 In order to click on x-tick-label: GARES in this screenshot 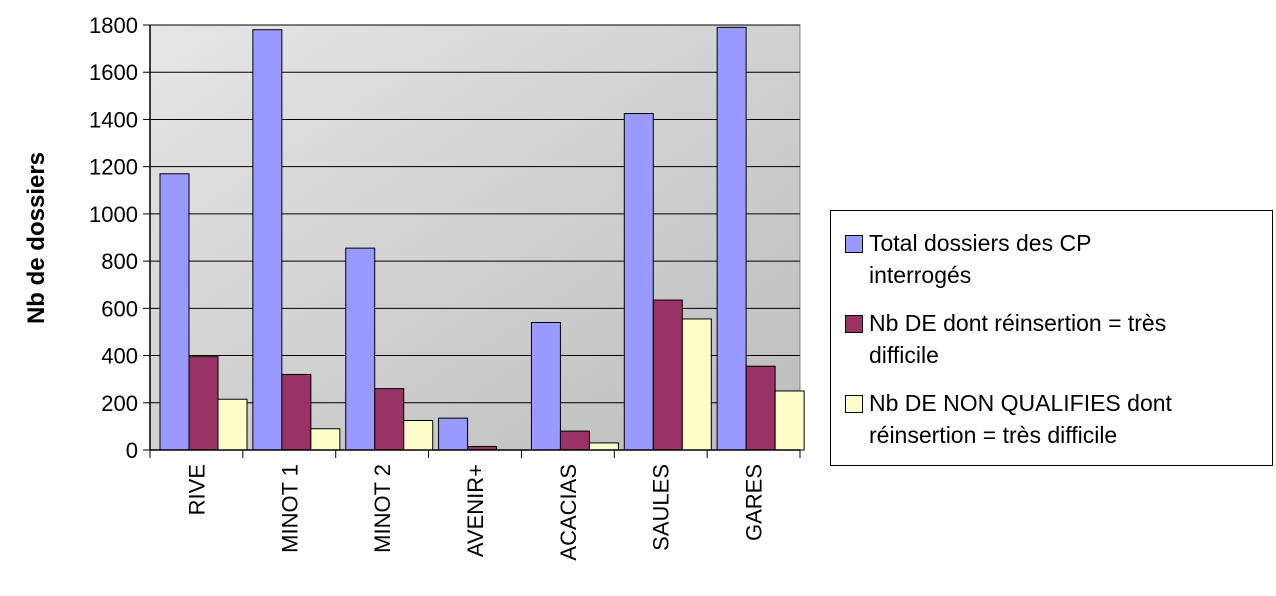, I will do `click(754, 502)`.